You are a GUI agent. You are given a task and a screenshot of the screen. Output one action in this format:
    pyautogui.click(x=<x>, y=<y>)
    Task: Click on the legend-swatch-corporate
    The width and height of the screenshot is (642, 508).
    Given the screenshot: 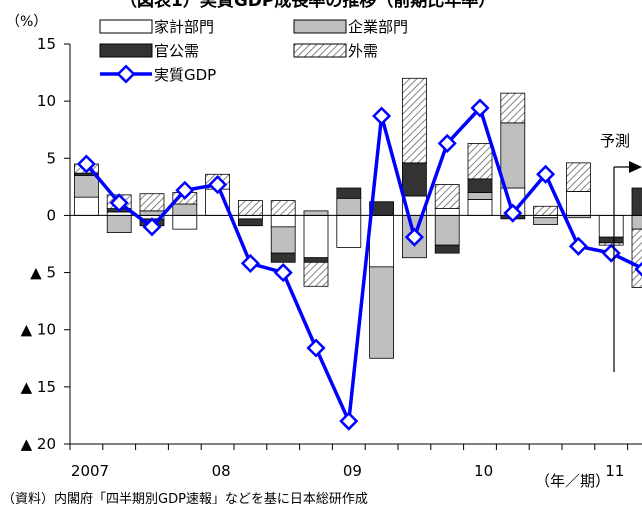 What is the action you would take?
    pyautogui.click(x=320, y=26)
    